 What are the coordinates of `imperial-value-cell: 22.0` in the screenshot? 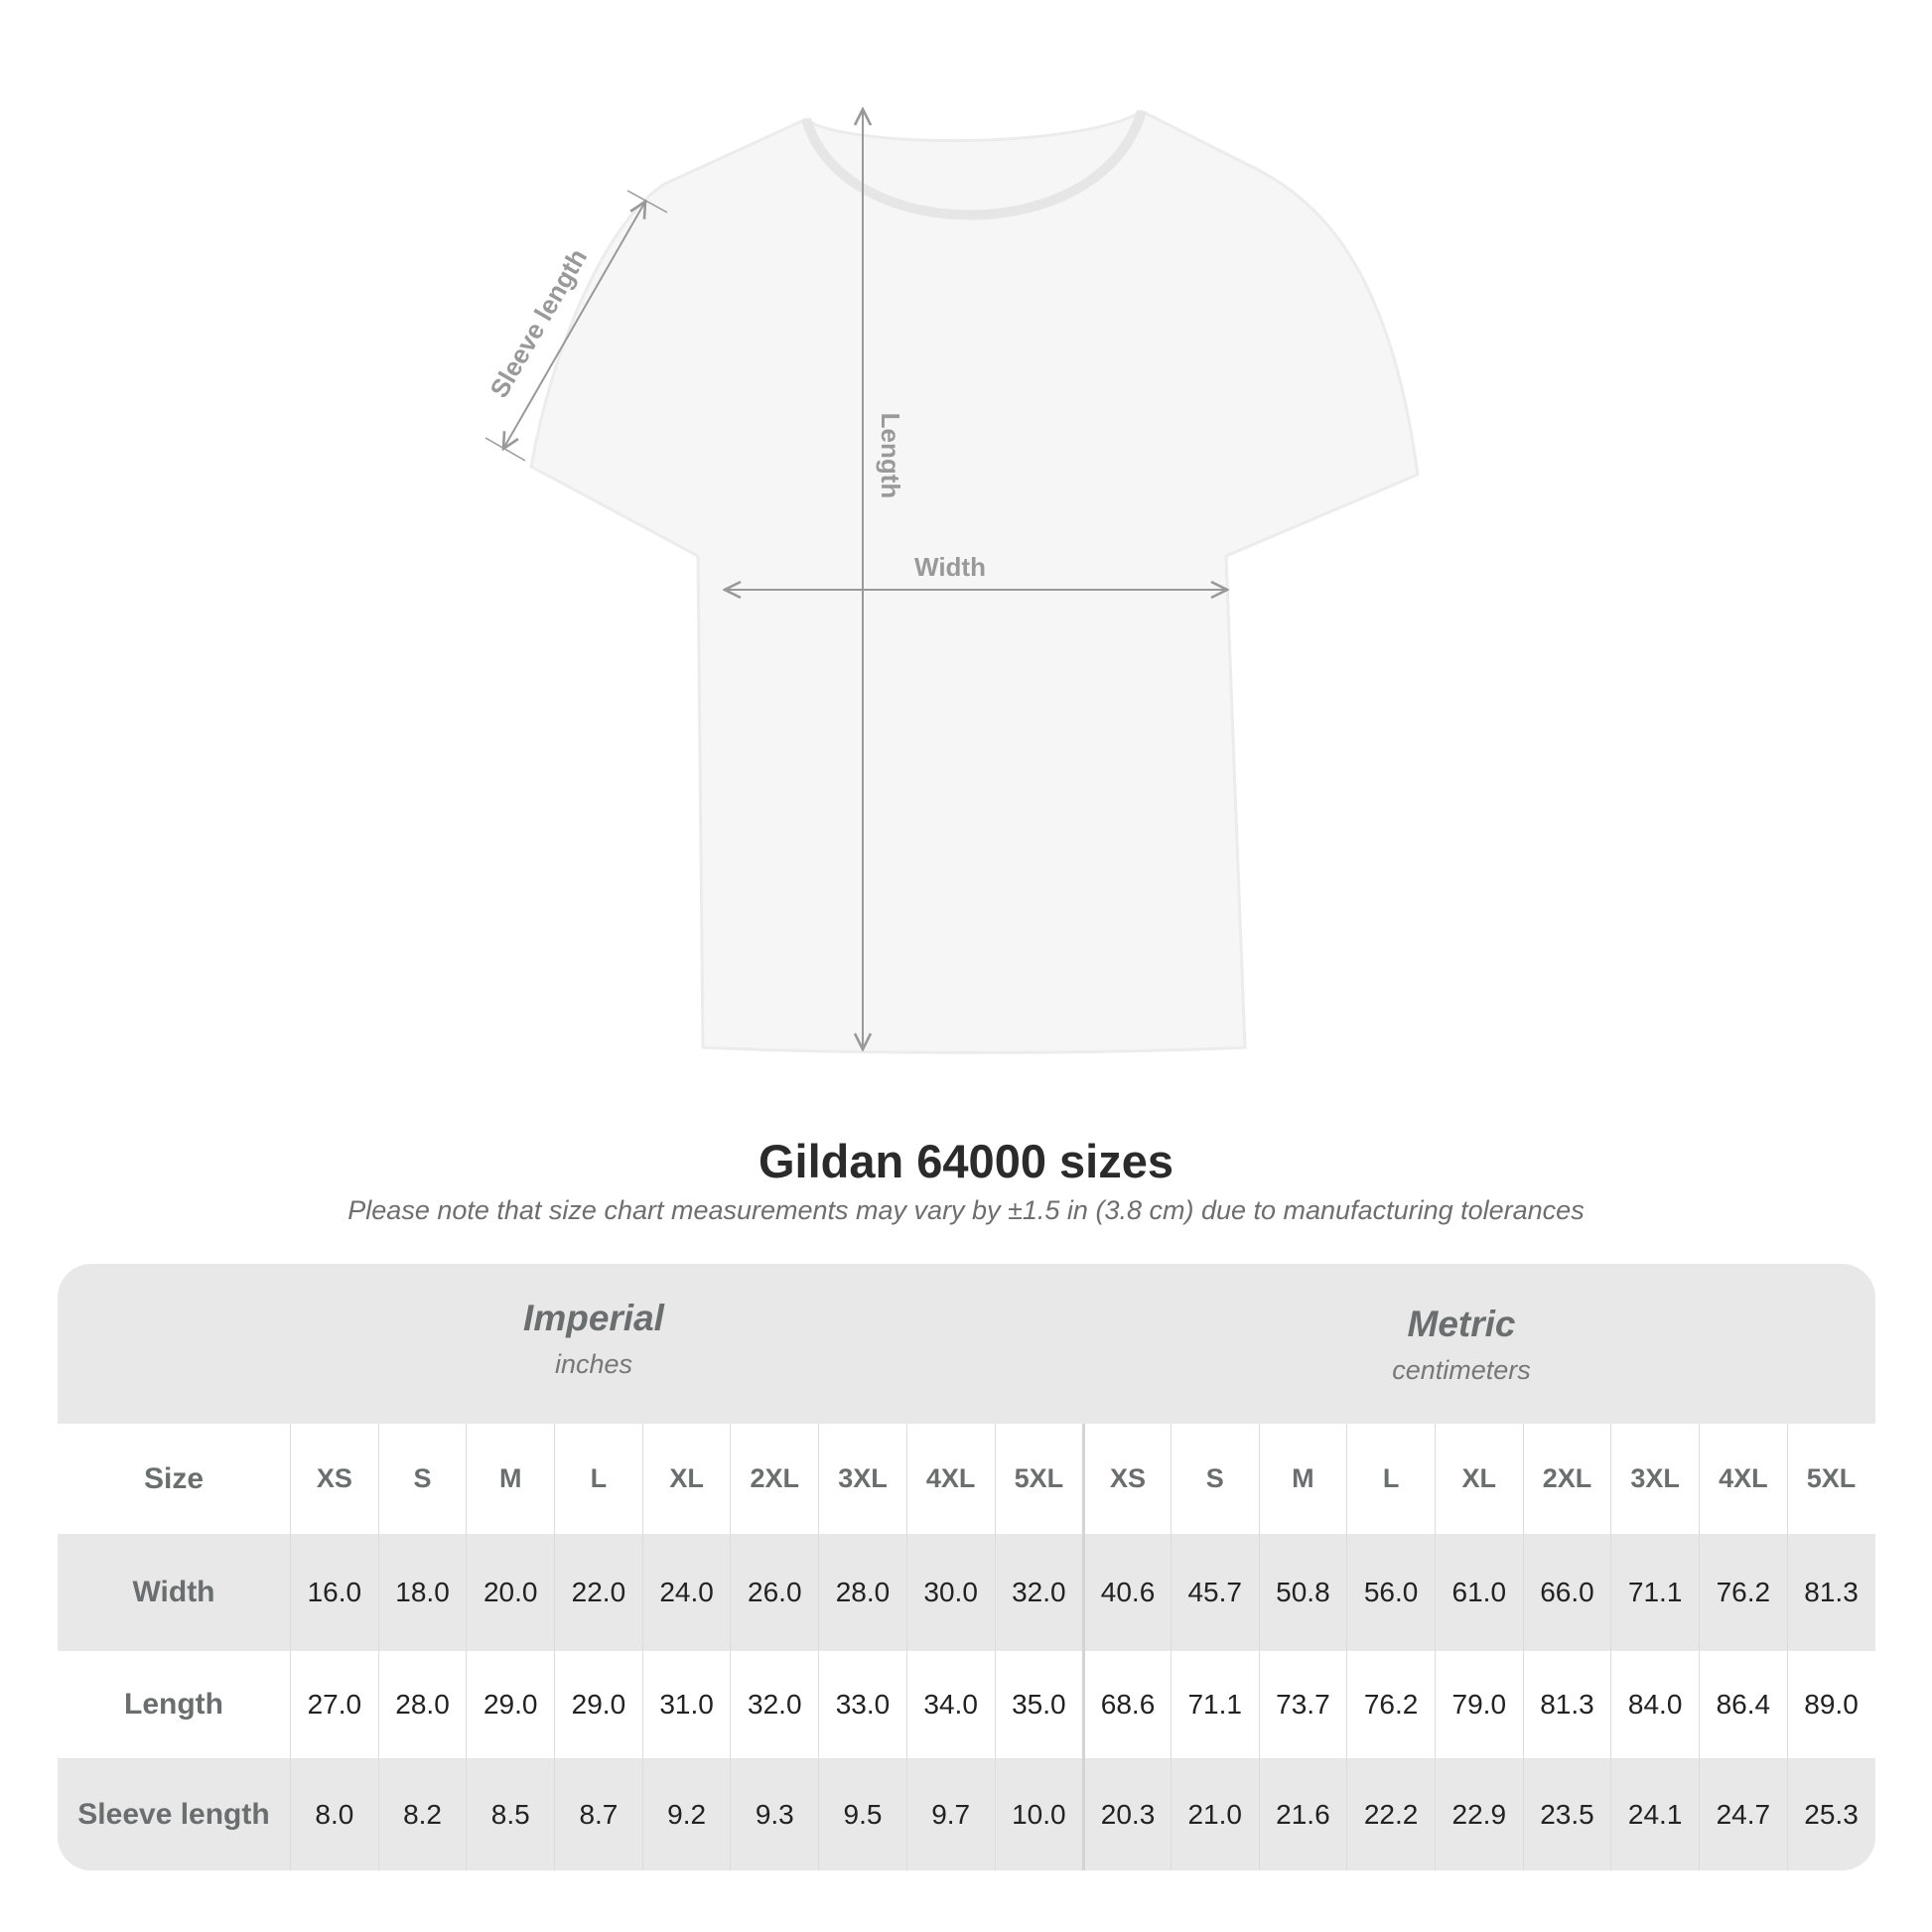 It's located at (598, 1592).